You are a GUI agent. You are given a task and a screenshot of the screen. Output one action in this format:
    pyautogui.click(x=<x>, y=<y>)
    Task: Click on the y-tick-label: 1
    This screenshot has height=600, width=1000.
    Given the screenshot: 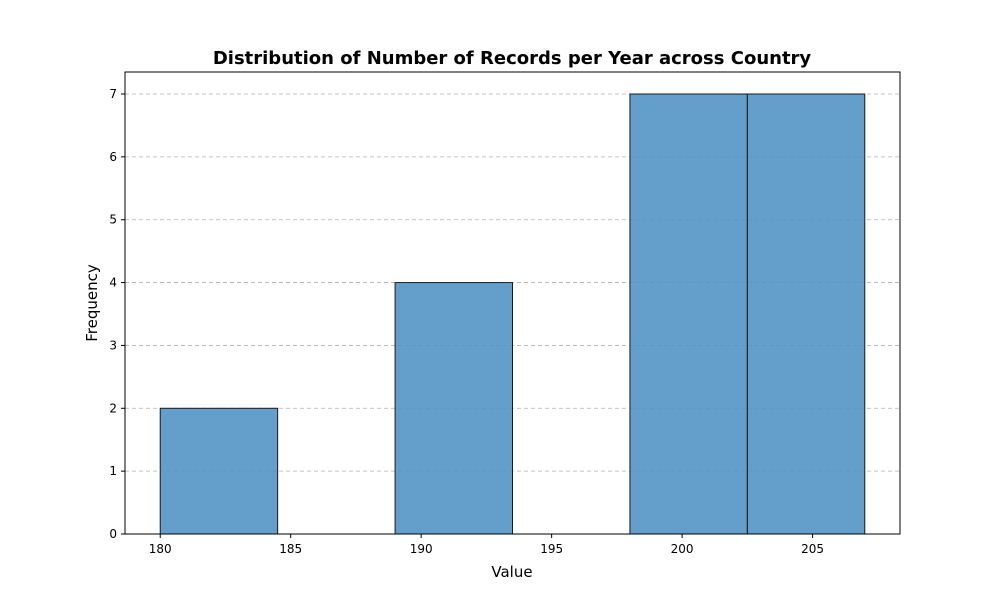 What is the action you would take?
    pyautogui.click(x=113, y=471)
    